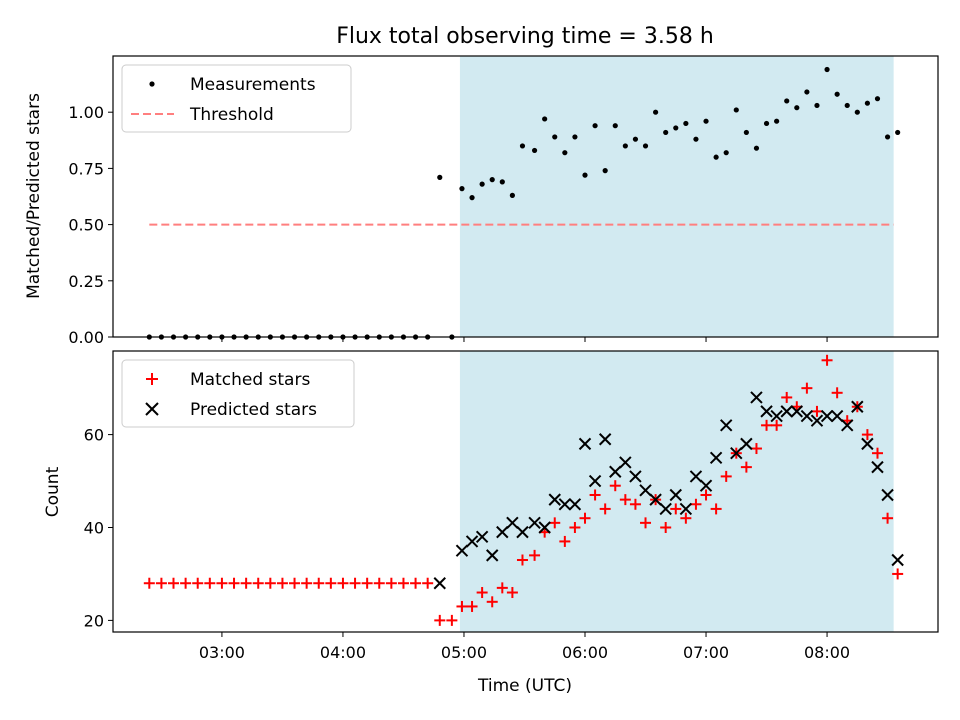 The width and height of the screenshot is (960, 720). I want to click on y-tick-label: 40, so click(94, 527).